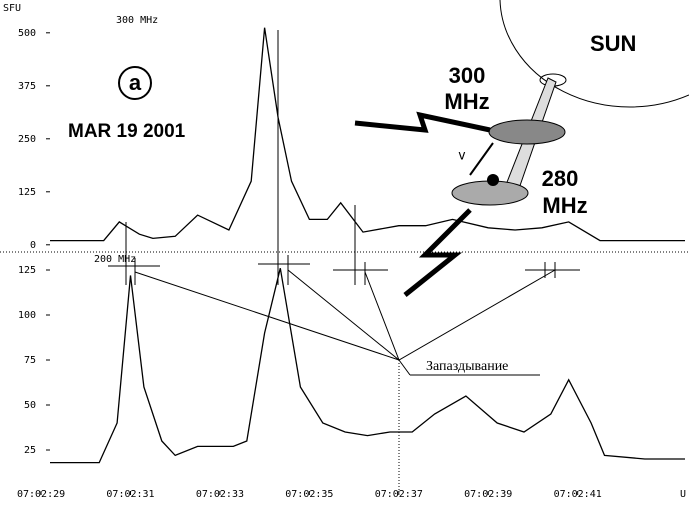 The width and height of the screenshot is (689, 507). I want to click on freq-label: 300, so click(467, 75).